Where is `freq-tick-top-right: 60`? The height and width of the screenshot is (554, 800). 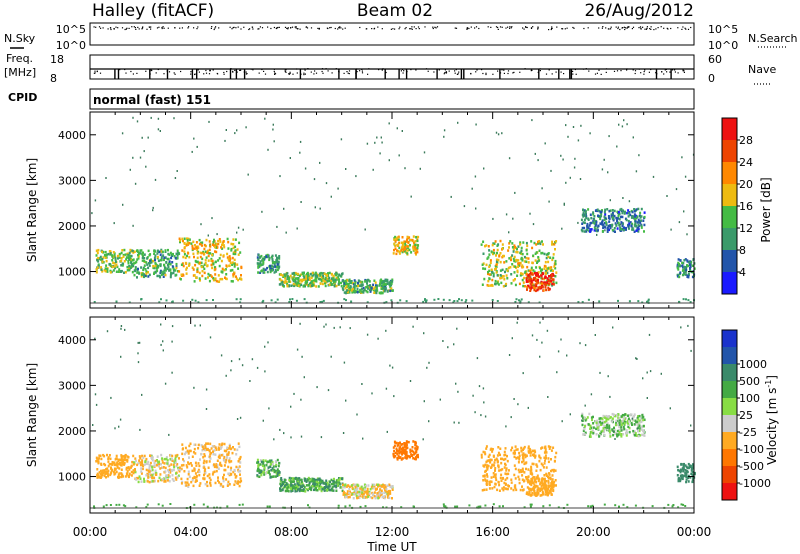
freq-tick-top-right: 60 is located at coordinates (715, 59).